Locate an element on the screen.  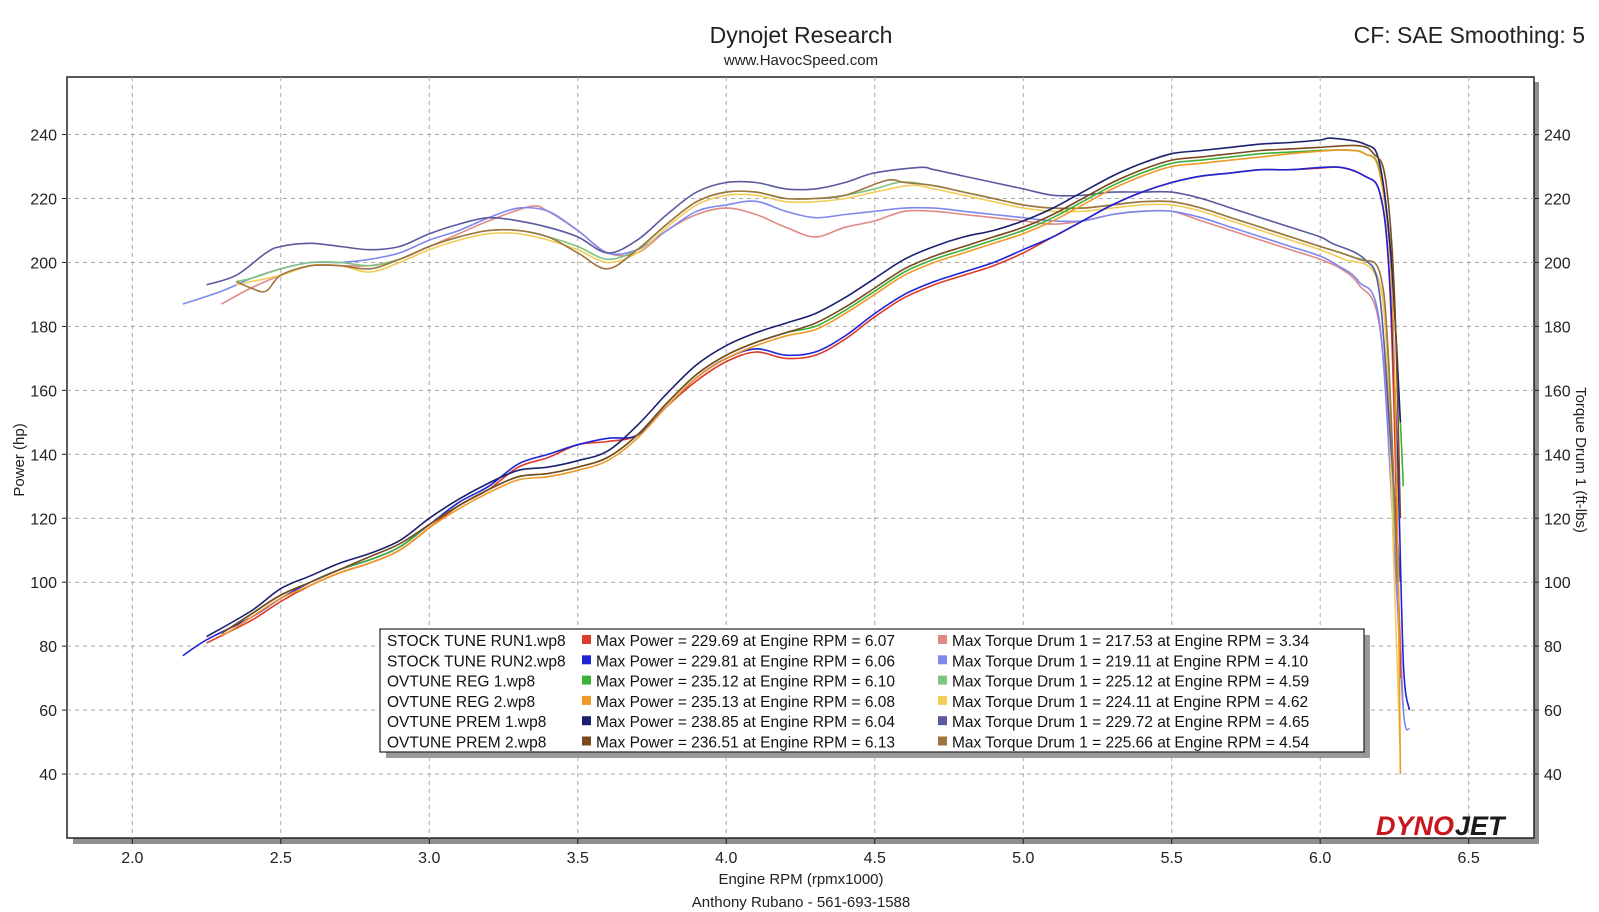
legend-file-name: OVTUNE PREM 1.wp8 is located at coordinates (466, 722).